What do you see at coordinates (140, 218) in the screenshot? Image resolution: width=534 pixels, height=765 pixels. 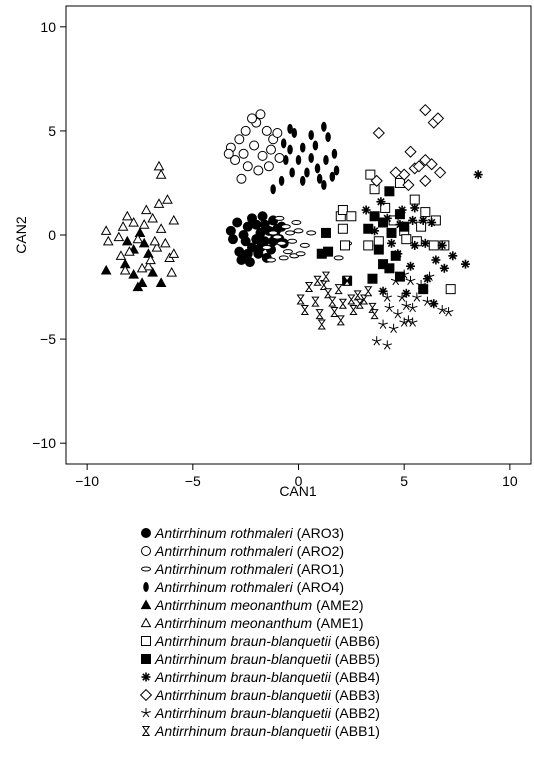 I see `series-ame1` at bounding box center [140, 218].